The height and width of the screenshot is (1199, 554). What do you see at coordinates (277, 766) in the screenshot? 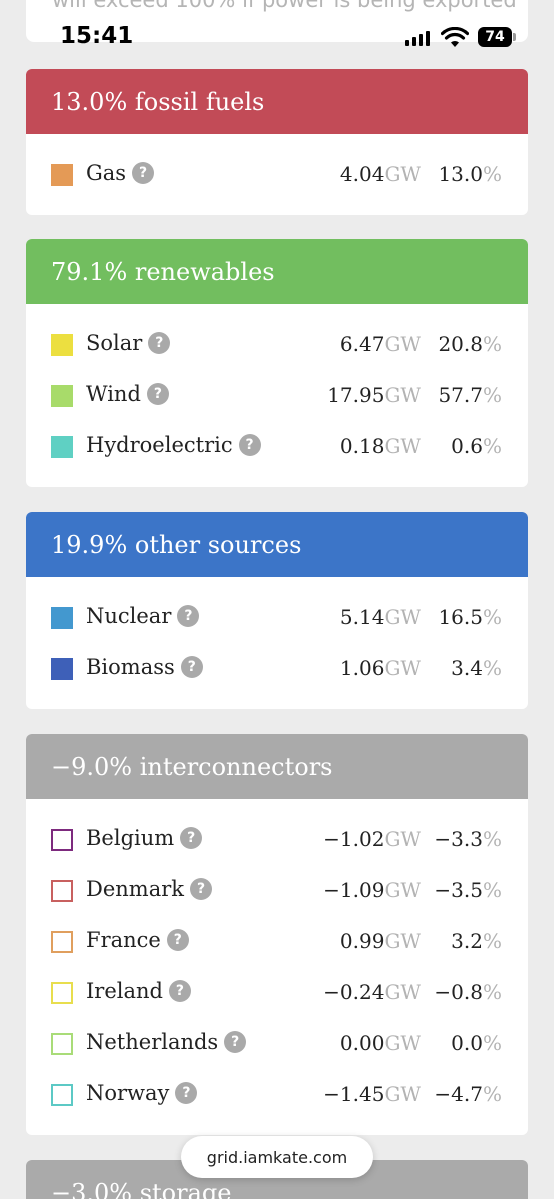
I see `card-header: −9.0% interconnectors` at bounding box center [277, 766].